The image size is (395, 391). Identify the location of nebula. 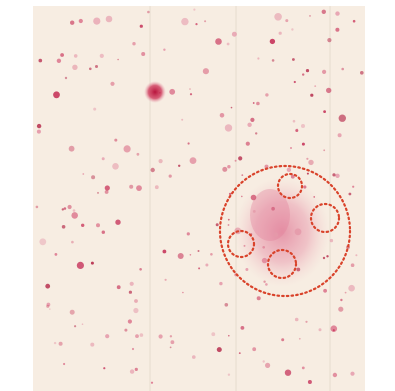
(282, 232).